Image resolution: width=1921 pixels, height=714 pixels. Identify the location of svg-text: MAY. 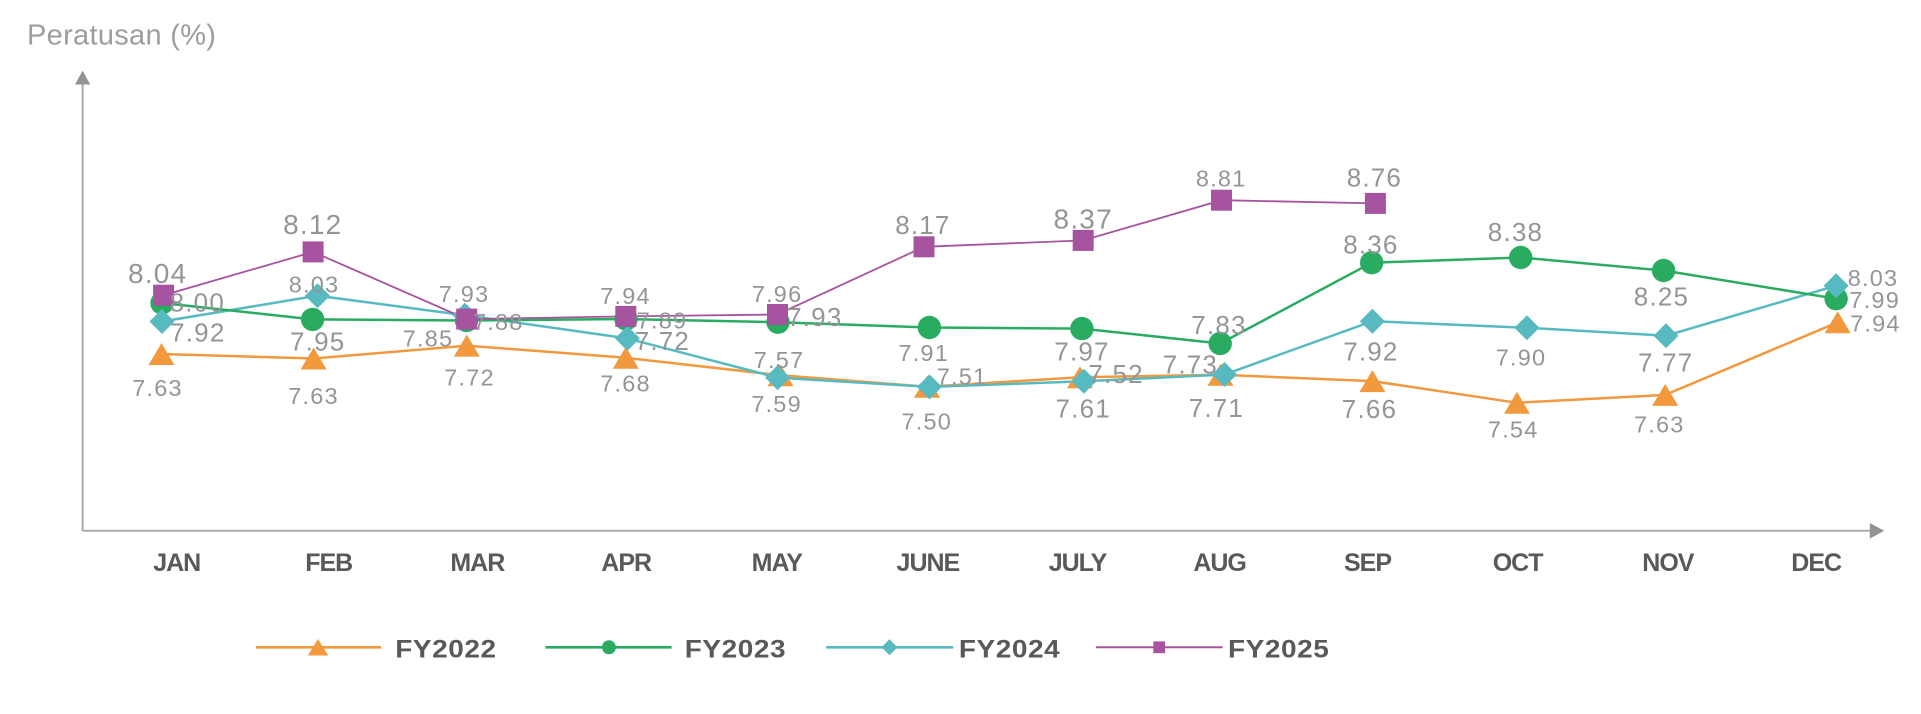
(778, 563).